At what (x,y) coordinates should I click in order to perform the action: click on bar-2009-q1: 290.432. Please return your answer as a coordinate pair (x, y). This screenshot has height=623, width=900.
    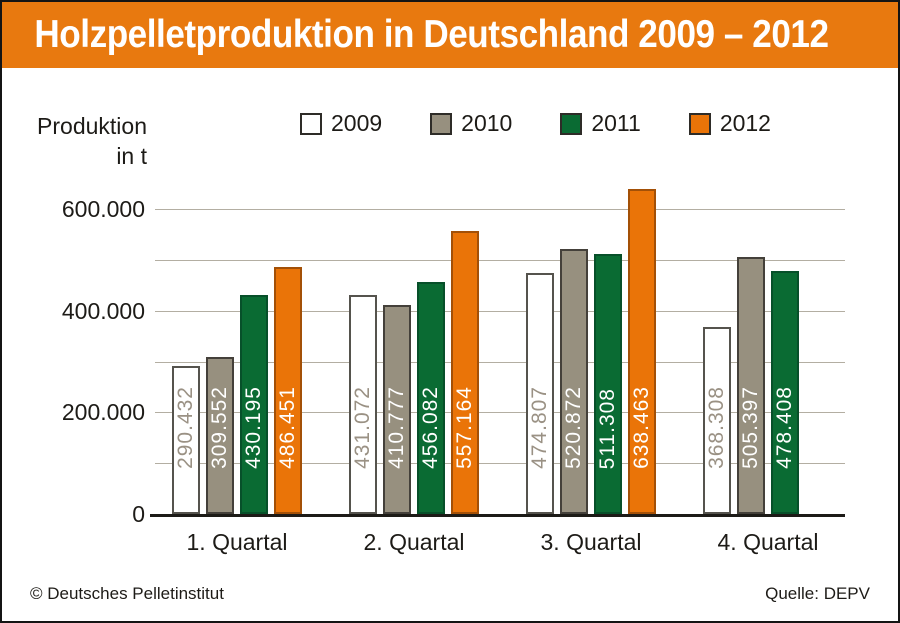
    Looking at the image, I should click on (186, 440).